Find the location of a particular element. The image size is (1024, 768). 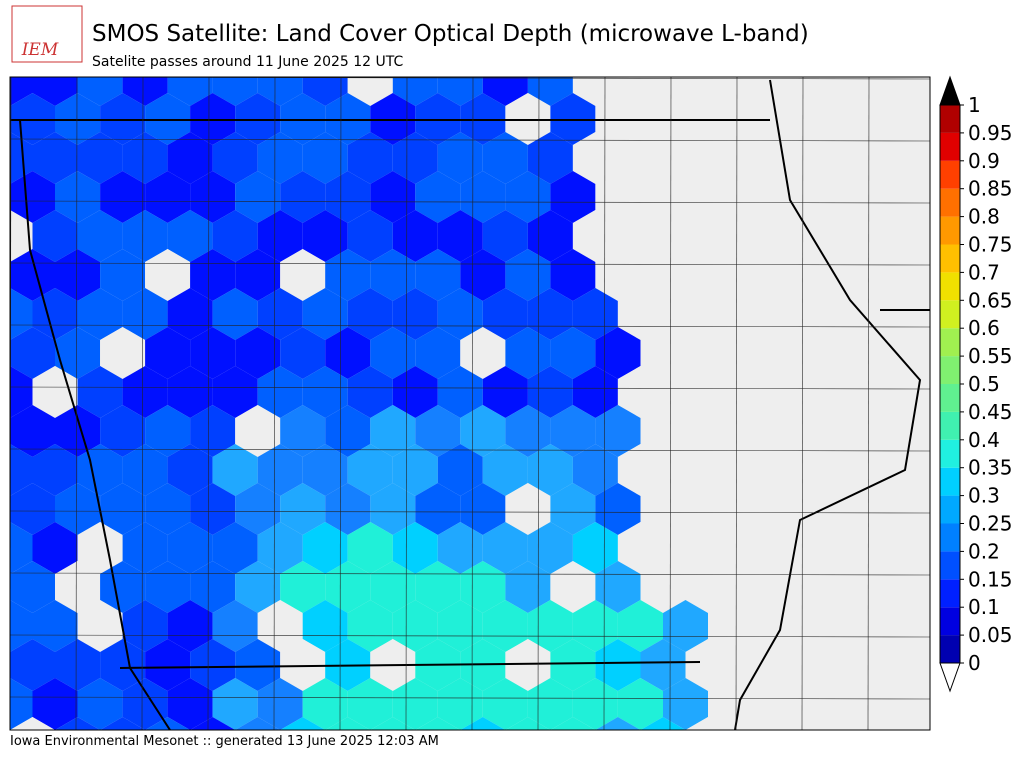

colorbar-tick-label: 1 is located at coordinates (974, 105).